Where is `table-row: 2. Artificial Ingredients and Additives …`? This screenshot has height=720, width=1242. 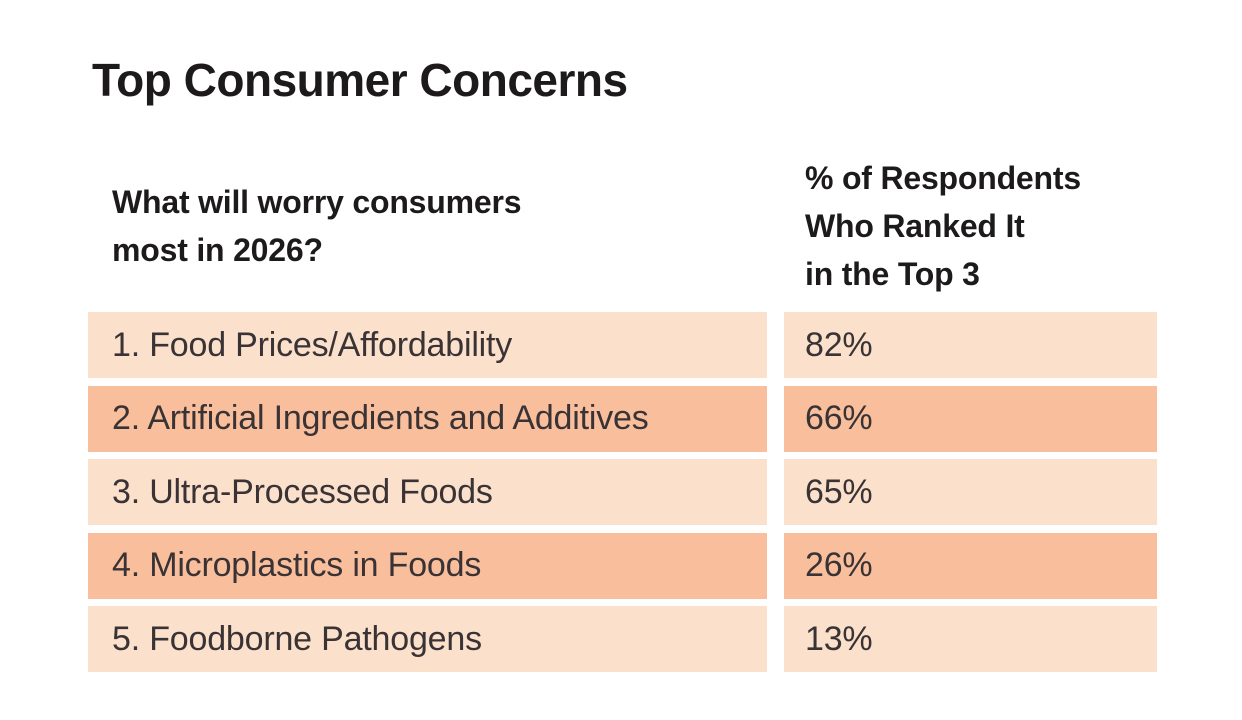
table-row: 2. Artificial Ingredients and Additives … is located at coordinates (622, 418).